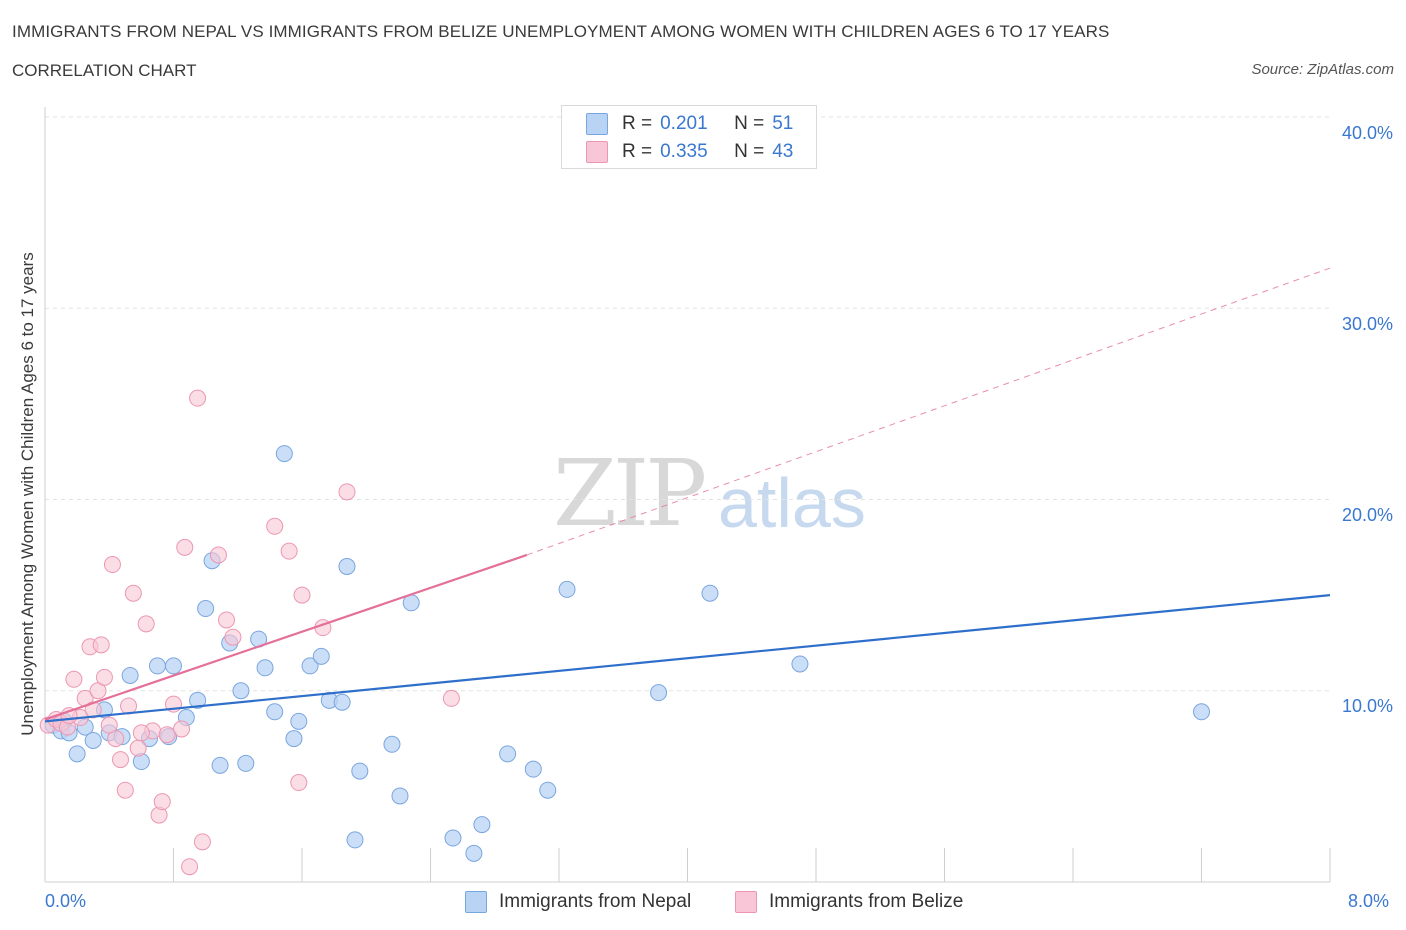  Describe the element at coordinates (1369, 901) in the screenshot. I see `x-tick-label: 8.0%` at that location.